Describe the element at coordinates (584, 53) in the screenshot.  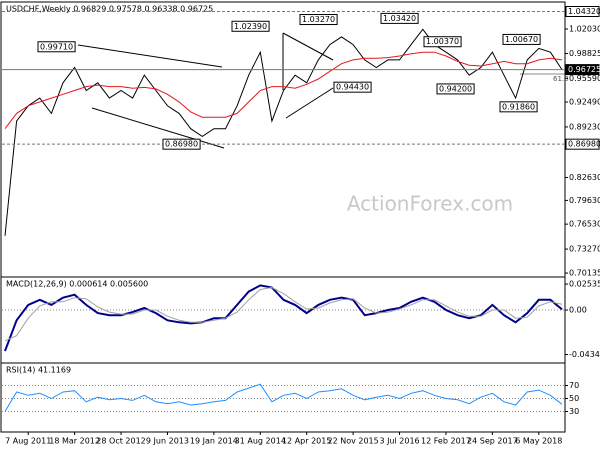
I see `y-tick-label: 0.98825` at that location.